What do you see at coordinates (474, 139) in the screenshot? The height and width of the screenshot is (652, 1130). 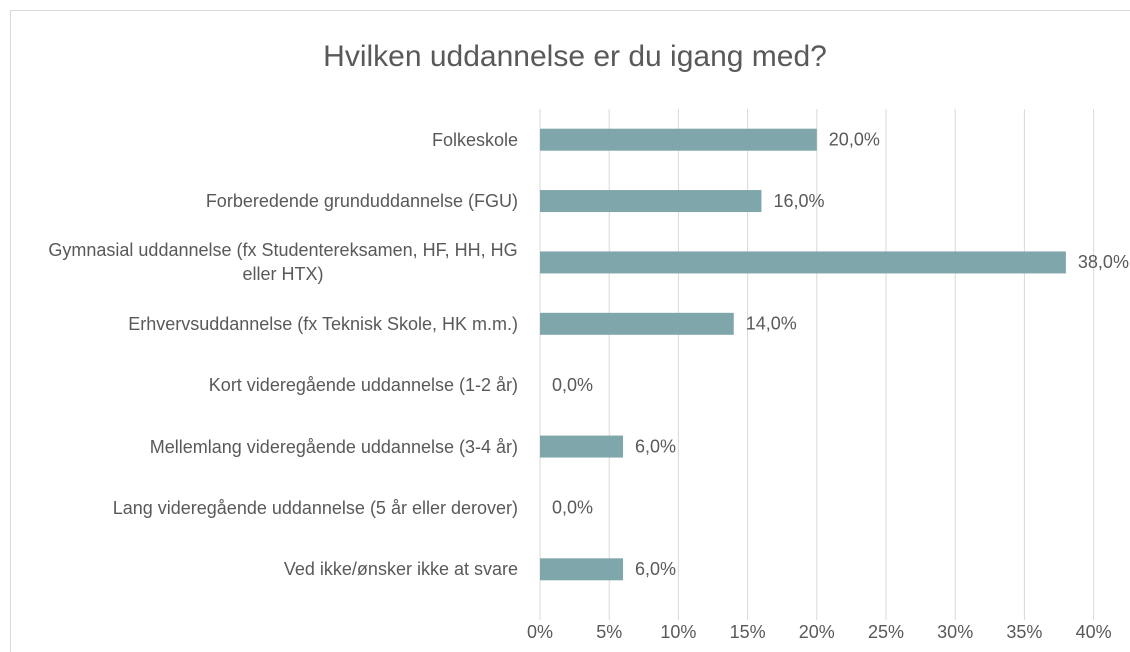 I see `y-tick-label: Folkeskole` at bounding box center [474, 139].